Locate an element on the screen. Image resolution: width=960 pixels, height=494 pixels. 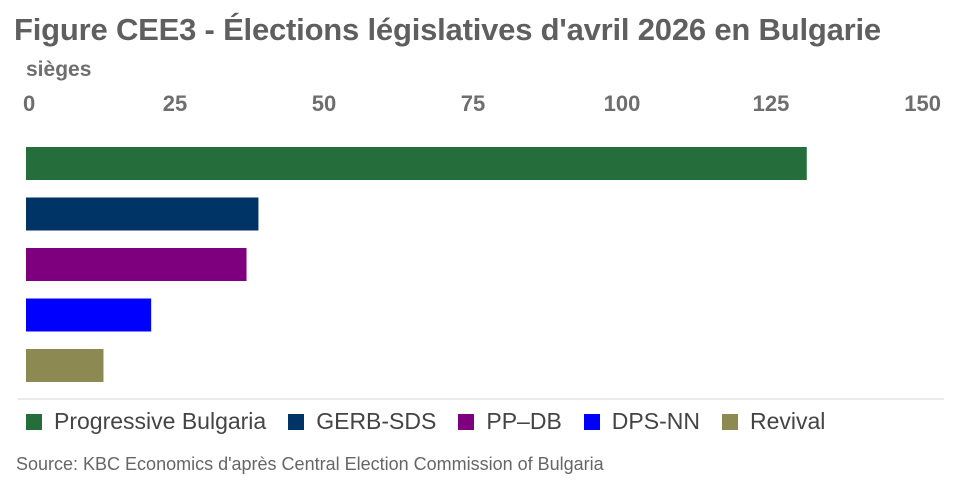
legend-item-revival: Revival is located at coordinates (773, 421).